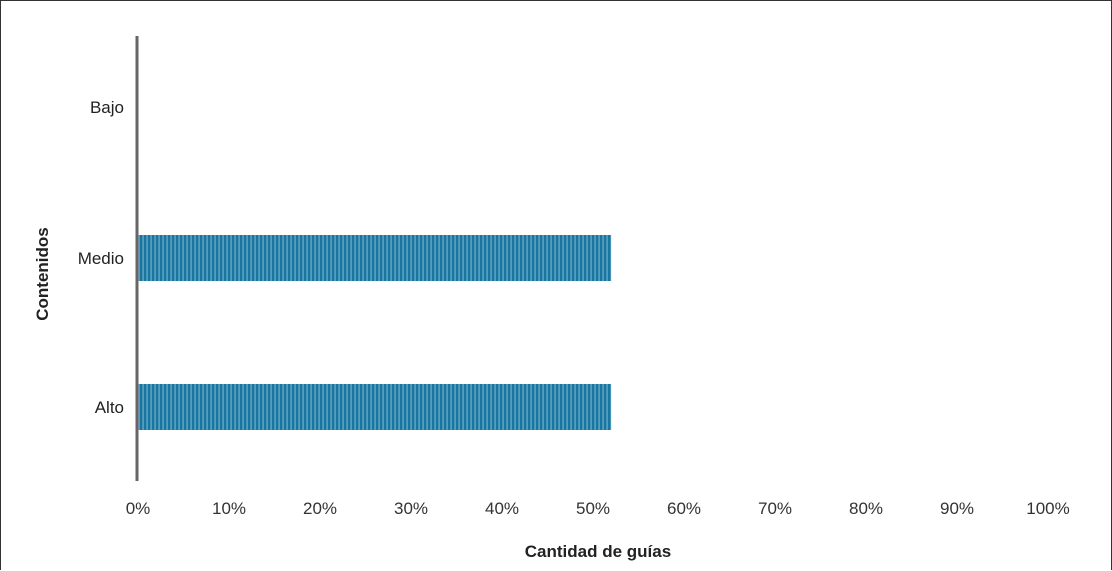 The image size is (1112, 571). I want to click on bar-alto, so click(375, 407).